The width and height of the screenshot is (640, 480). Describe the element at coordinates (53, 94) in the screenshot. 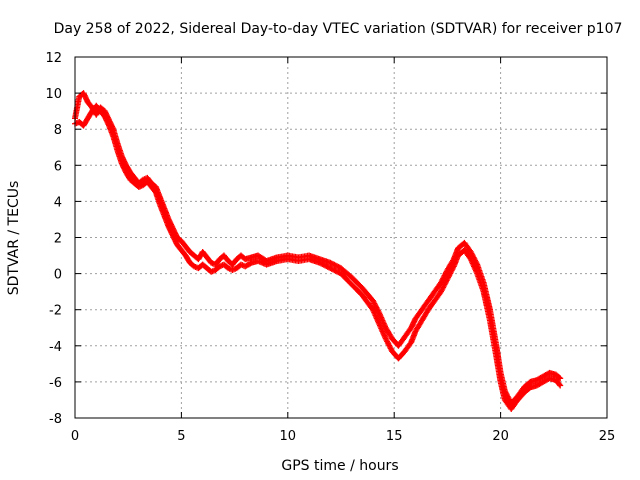

I see `y-tick-label: 10` at that location.